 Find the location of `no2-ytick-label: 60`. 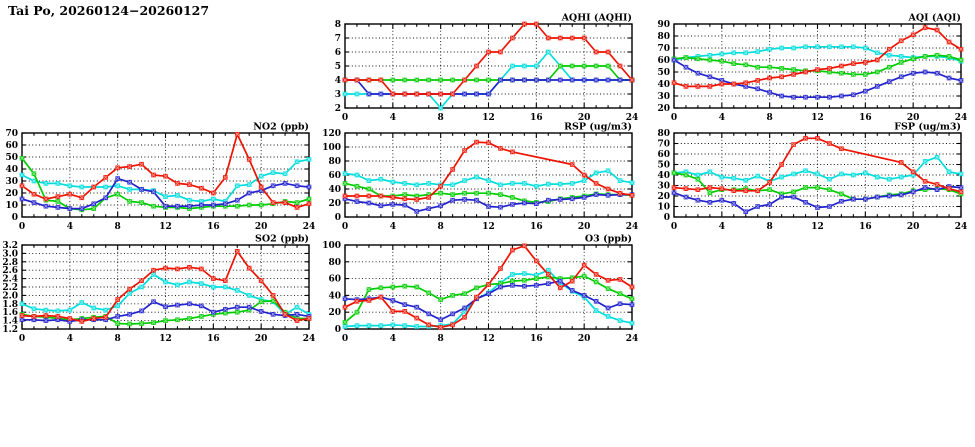

no2-ytick-label: 60 is located at coordinates (11, 146).